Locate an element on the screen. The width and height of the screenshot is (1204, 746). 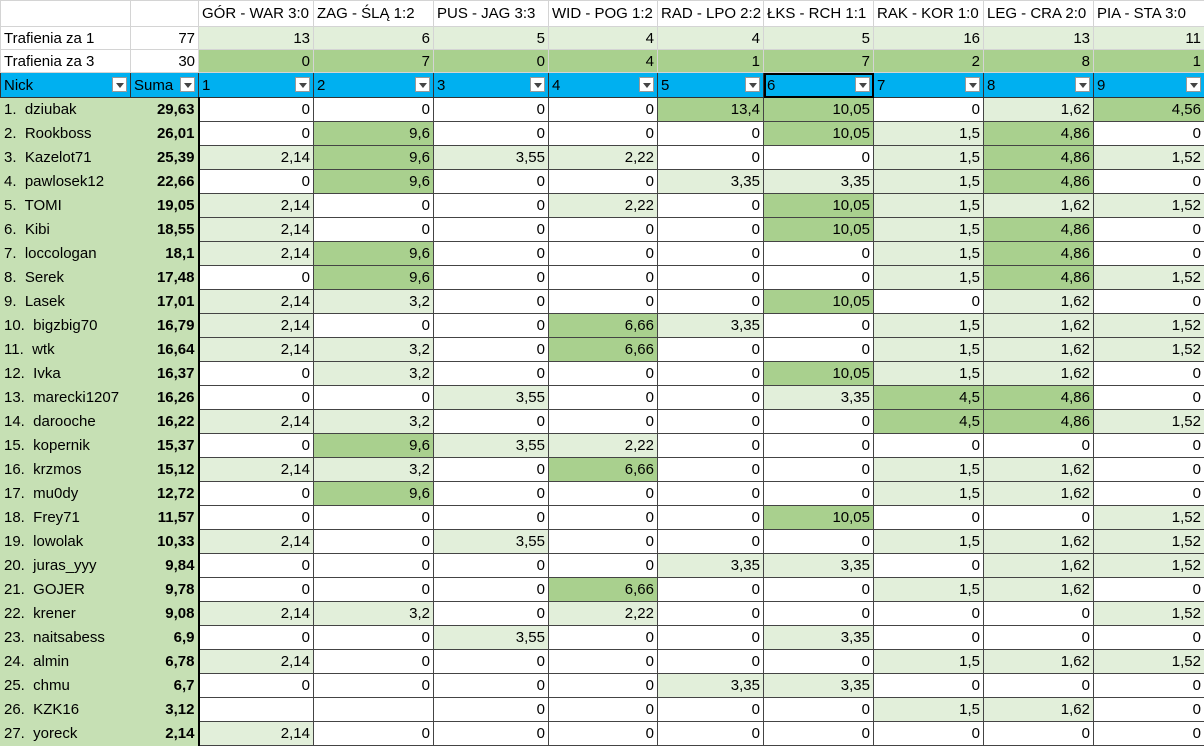
suma: 11,57 is located at coordinates (165, 518).